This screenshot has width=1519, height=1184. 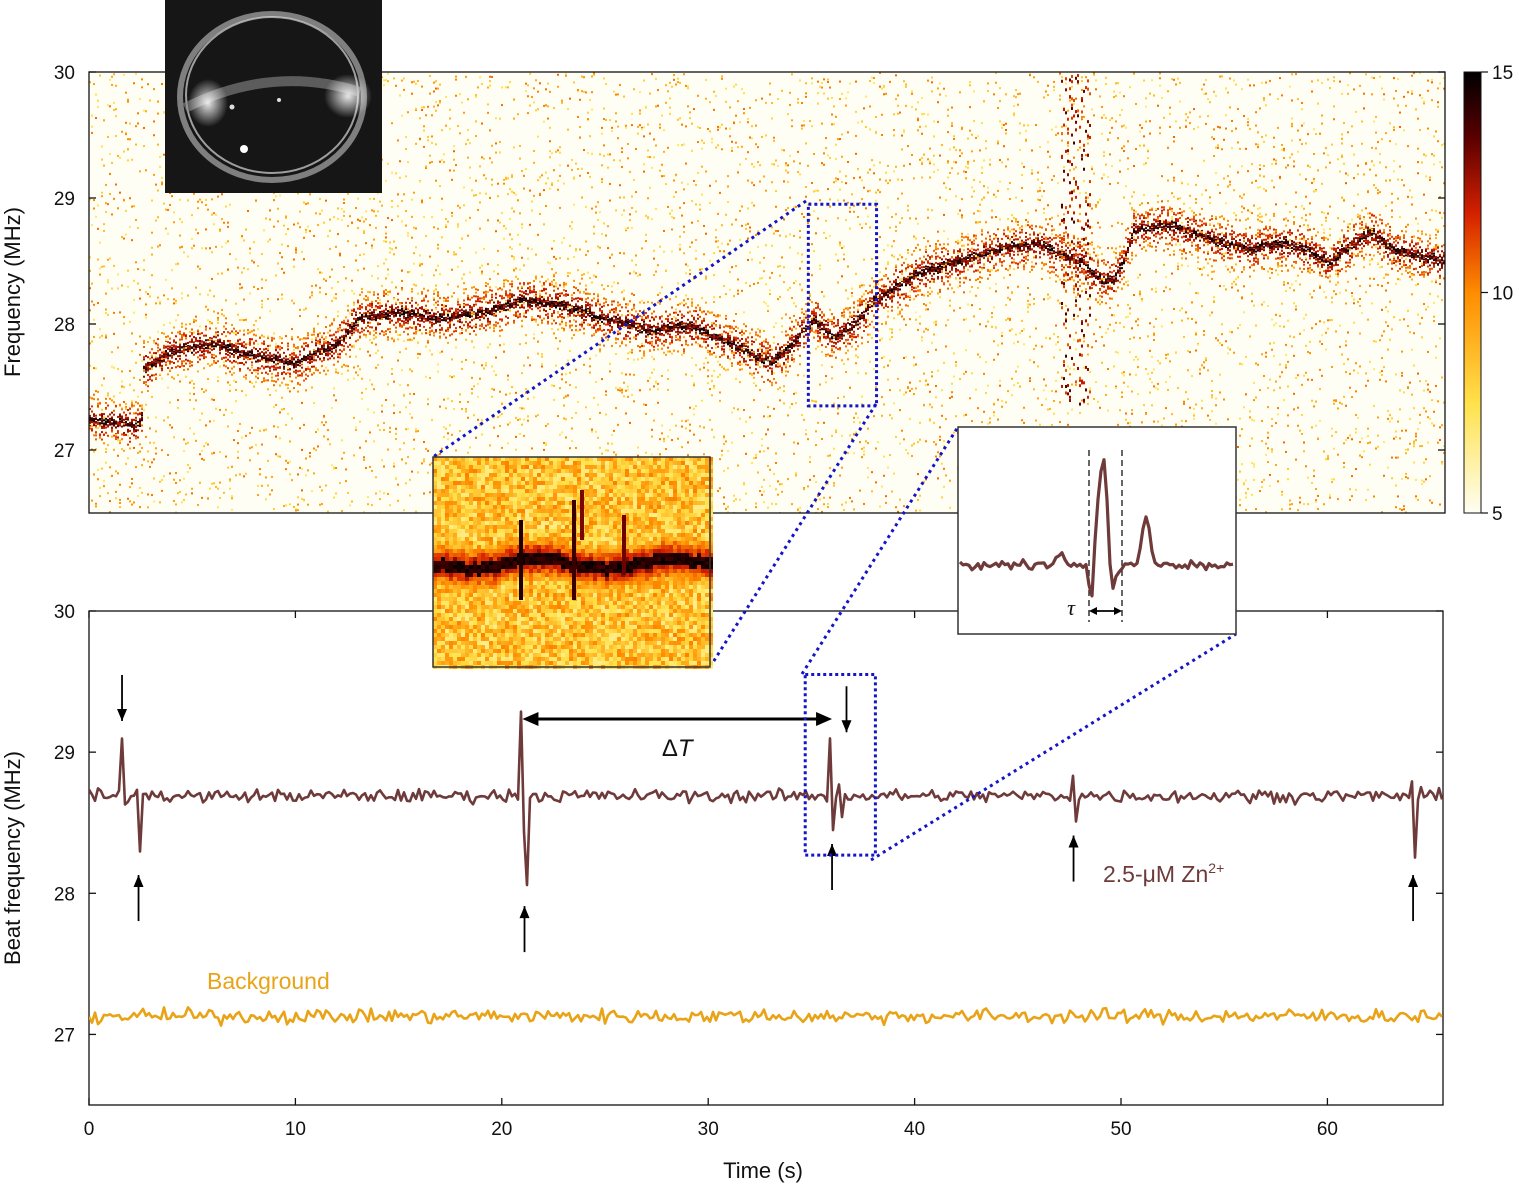 What do you see at coordinates (1120, 1129) in the screenshot?
I see `x-tick-label: 50` at bounding box center [1120, 1129].